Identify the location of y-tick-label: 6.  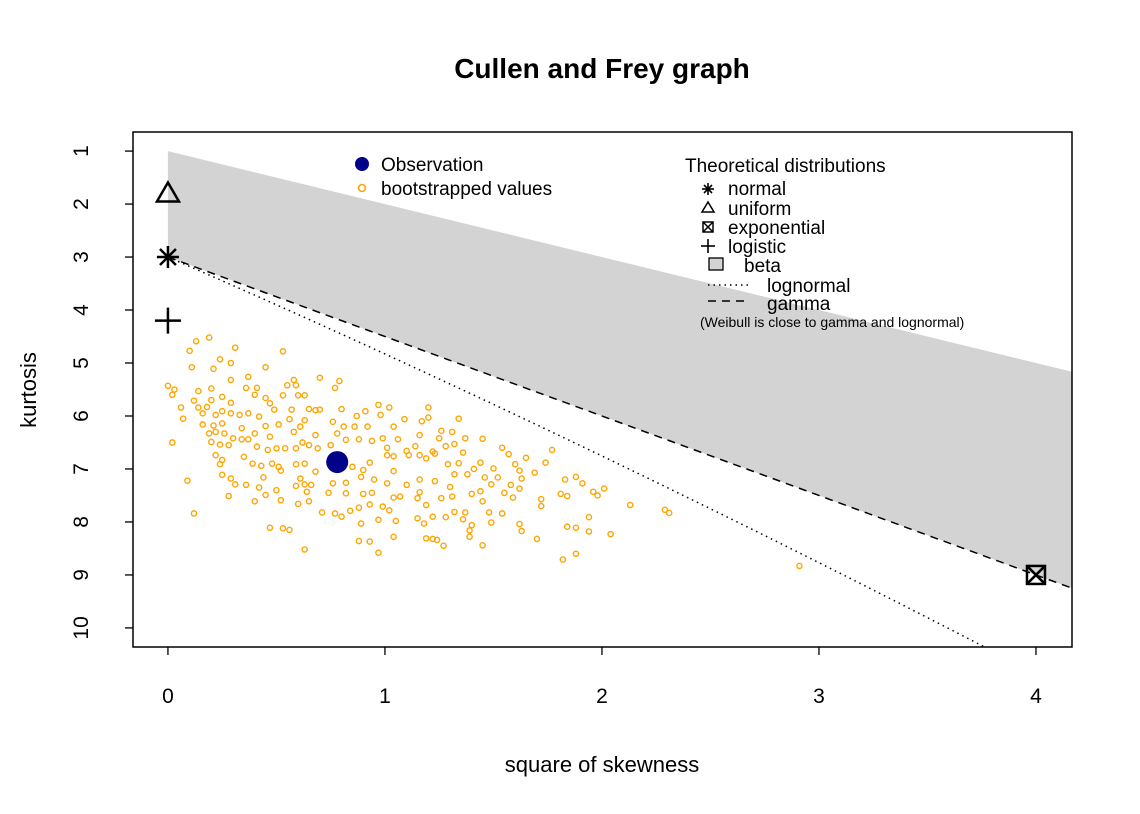
(81, 416).